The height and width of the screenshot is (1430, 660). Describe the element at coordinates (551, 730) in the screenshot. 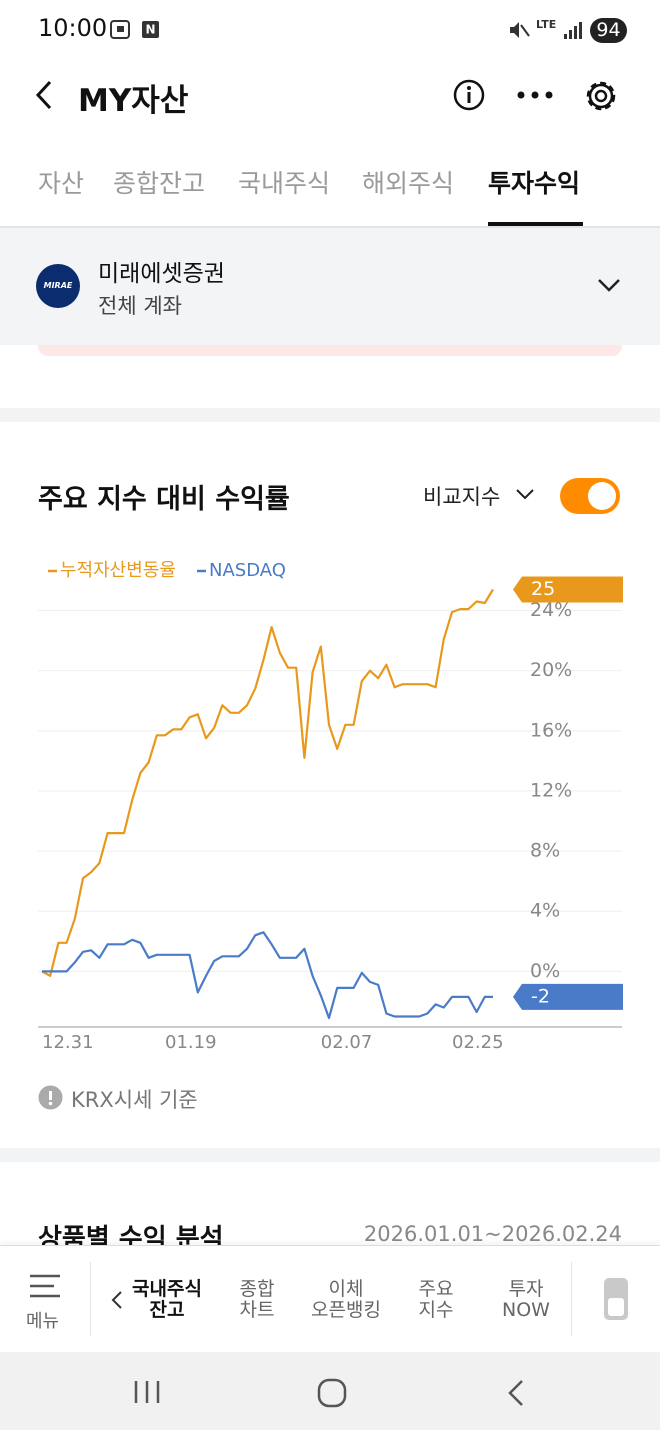

I see `y-tick-label: 16%` at that location.